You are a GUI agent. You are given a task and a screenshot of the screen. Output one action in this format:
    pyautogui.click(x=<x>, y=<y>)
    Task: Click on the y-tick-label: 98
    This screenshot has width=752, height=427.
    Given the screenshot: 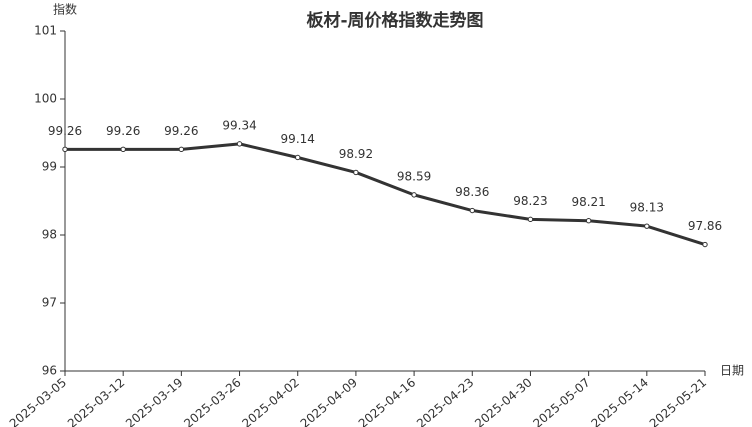 What is the action you would take?
    pyautogui.click(x=49, y=235)
    